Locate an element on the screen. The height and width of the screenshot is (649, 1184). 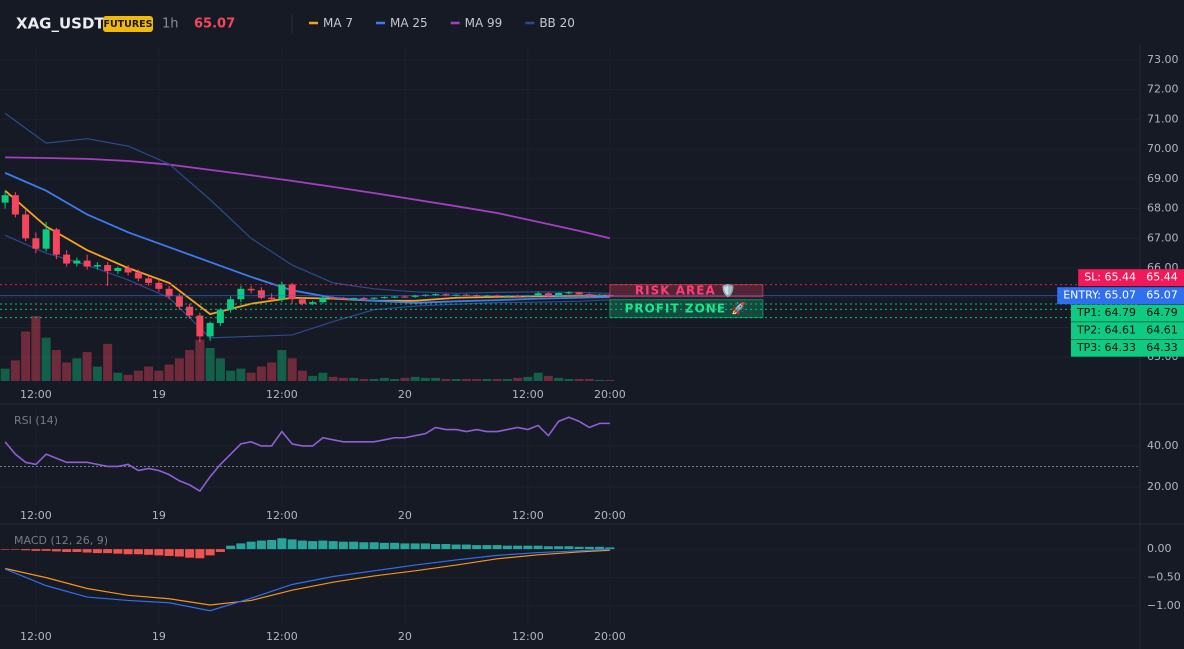
y-tick-label: 0.00 is located at coordinates (1159, 548).